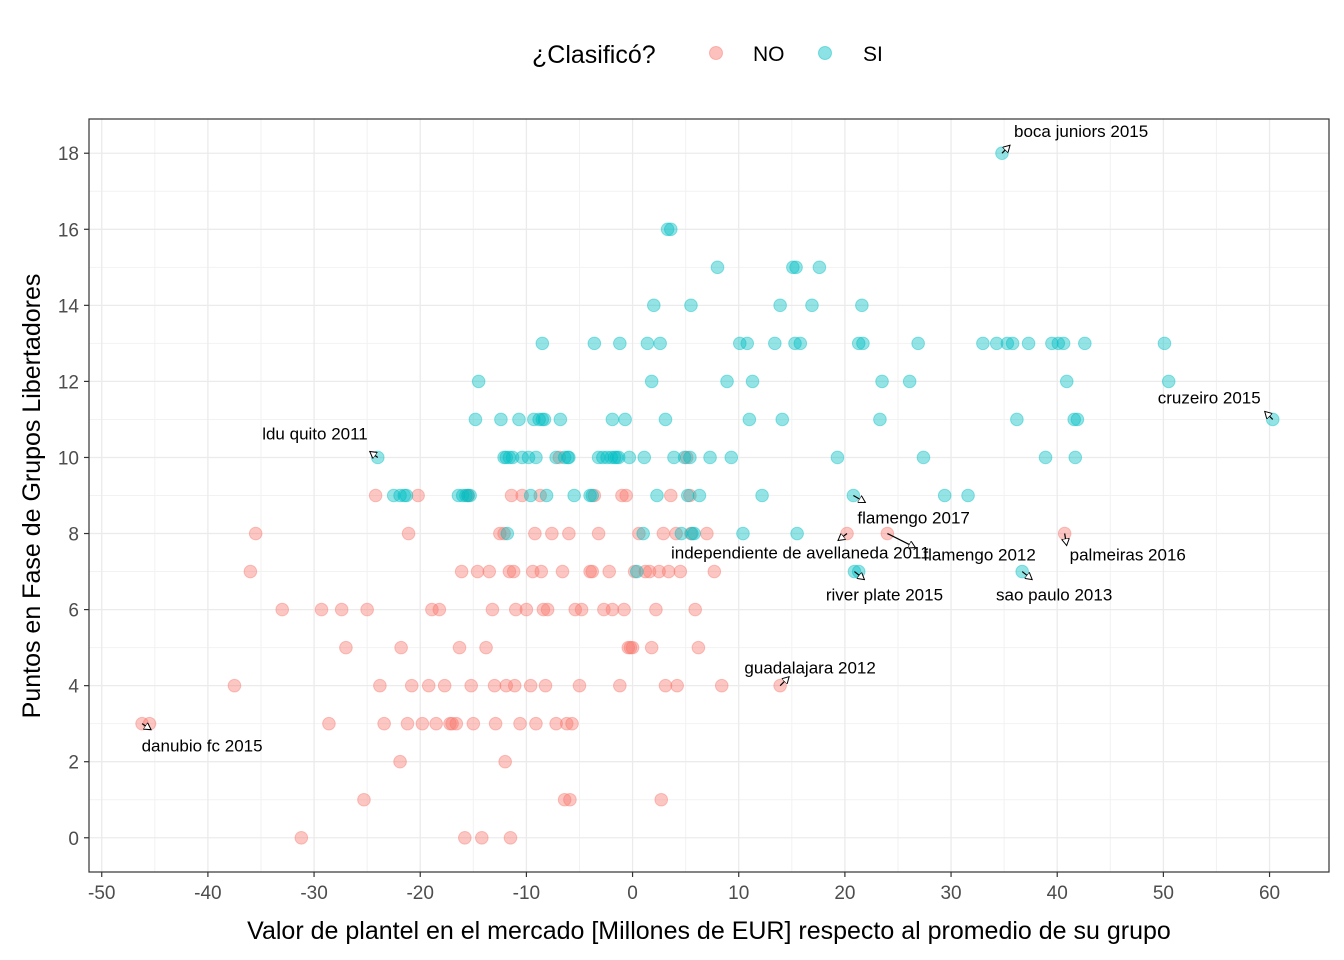 This screenshot has width=1344, height=960. I want to click on annotation-label: ldu quito 2011, so click(315, 433).